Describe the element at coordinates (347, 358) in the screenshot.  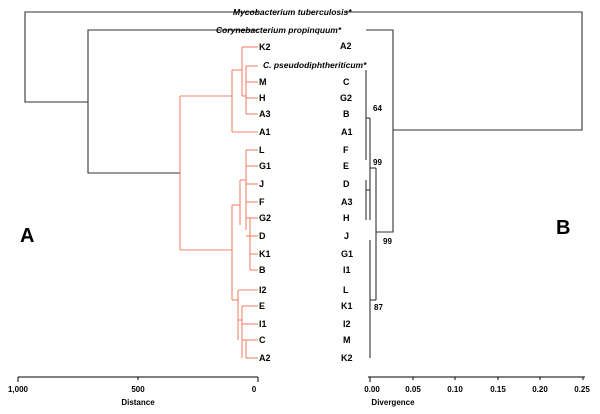
I see `right-leaf-k2: K2` at that location.